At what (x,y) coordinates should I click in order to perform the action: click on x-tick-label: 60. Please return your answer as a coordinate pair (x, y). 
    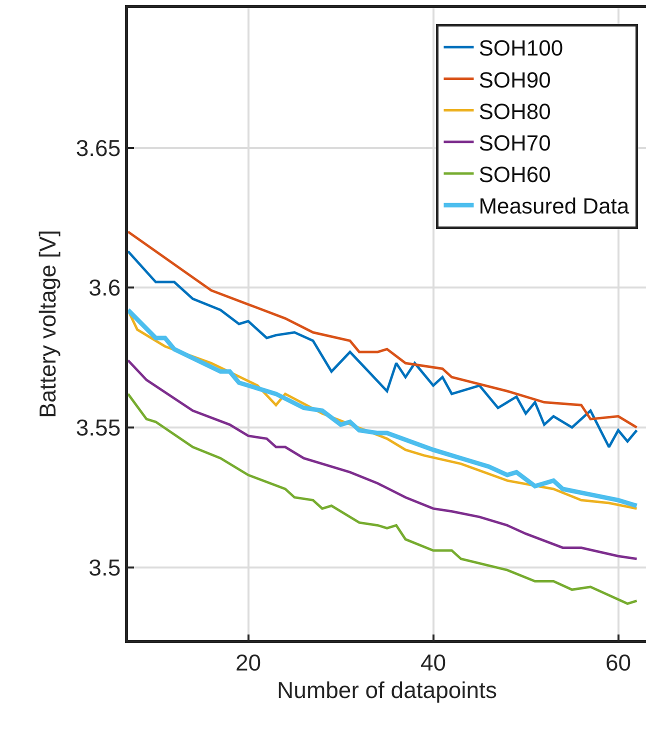
    Looking at the image, I should click on (618, 662).